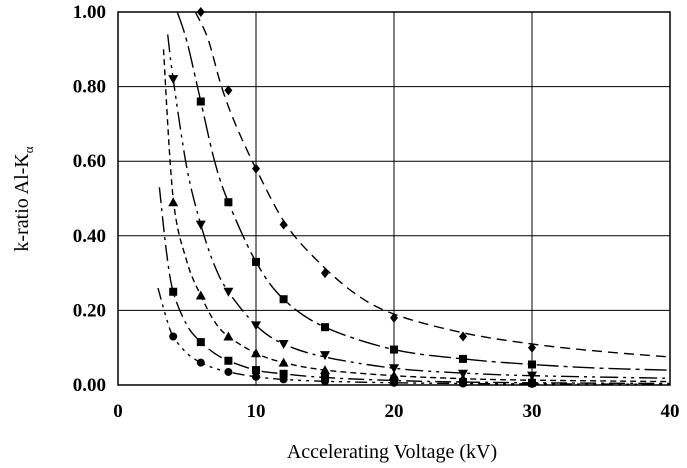 Image resolution: width=687 pixels, height=468 pixels. Describe the element at coordinates (89, 310) in the screenshot. I see `y-tick-label: 0.20` at that location.